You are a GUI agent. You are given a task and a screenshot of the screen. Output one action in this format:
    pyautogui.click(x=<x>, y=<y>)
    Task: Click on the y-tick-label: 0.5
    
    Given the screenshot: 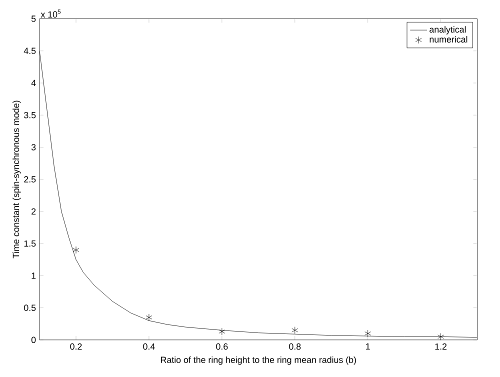 What is the action you would take?
    pyautogui.click(x=30, y=307)
    